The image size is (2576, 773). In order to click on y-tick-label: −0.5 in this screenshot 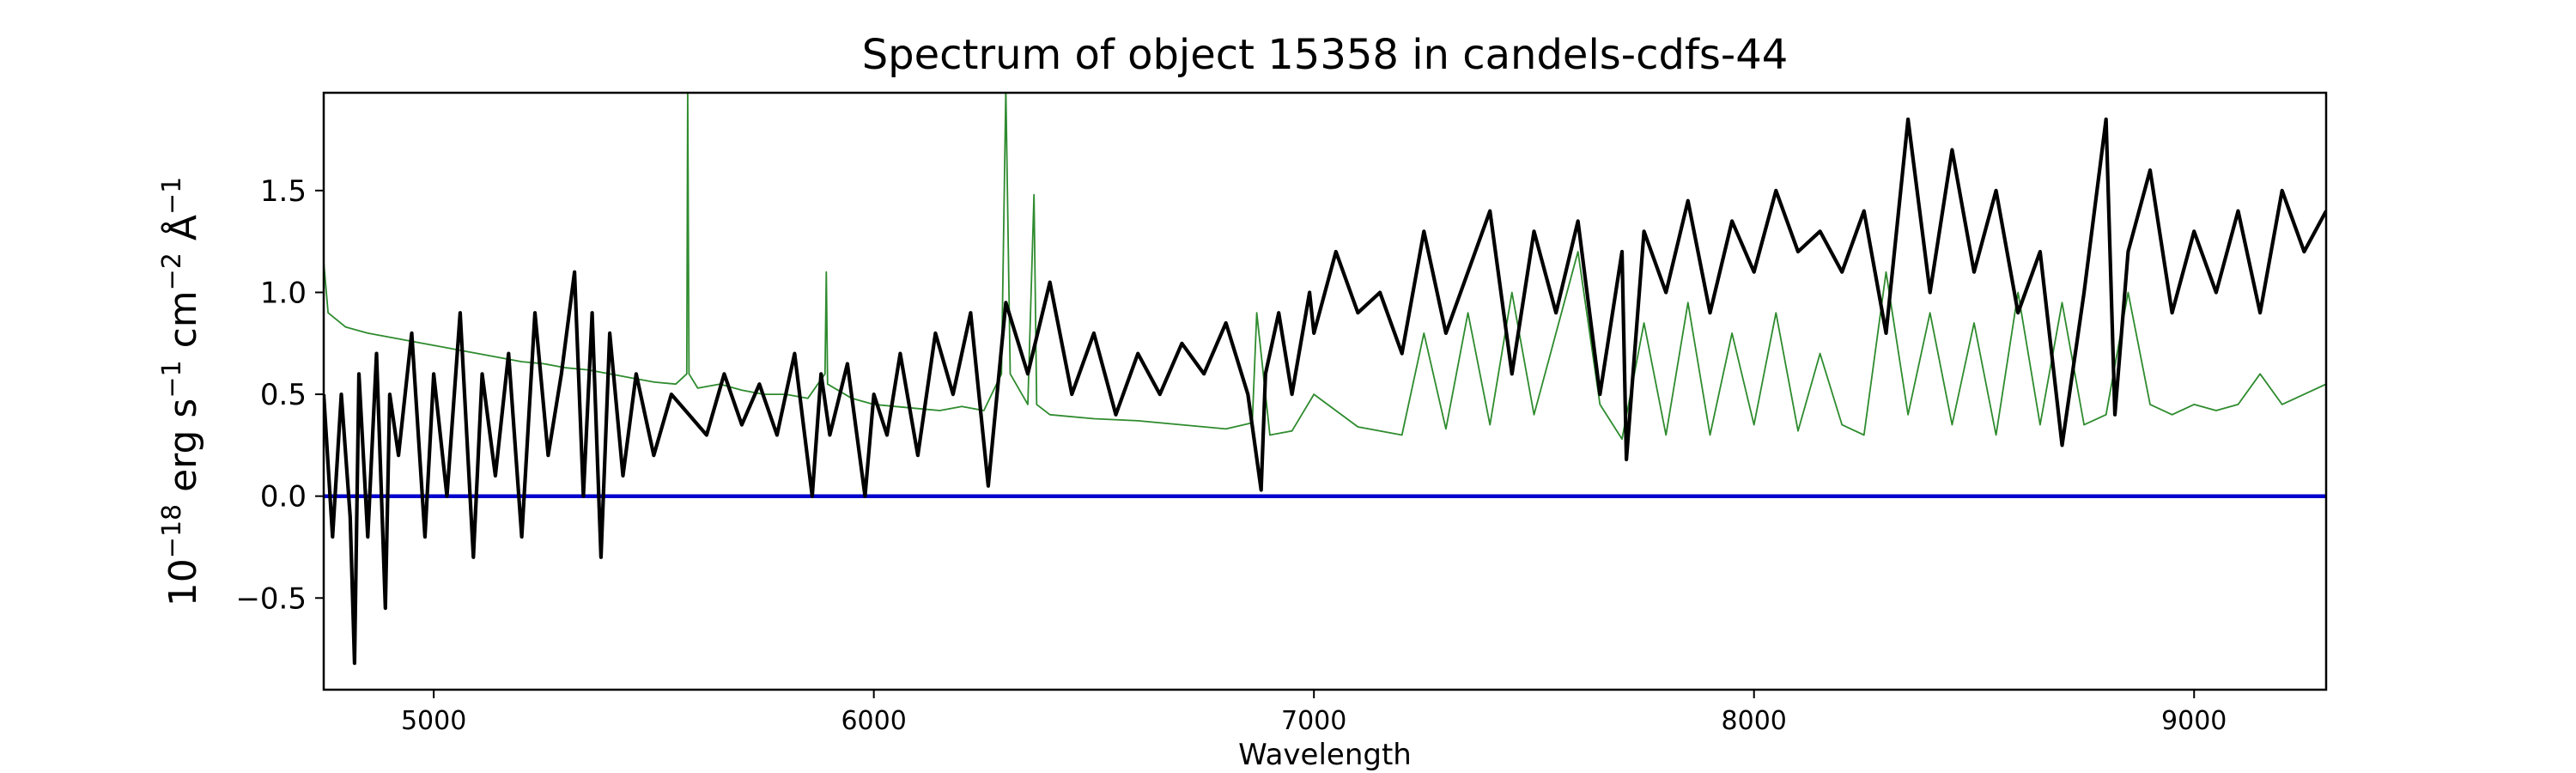, I will do `click(271, 598)`.